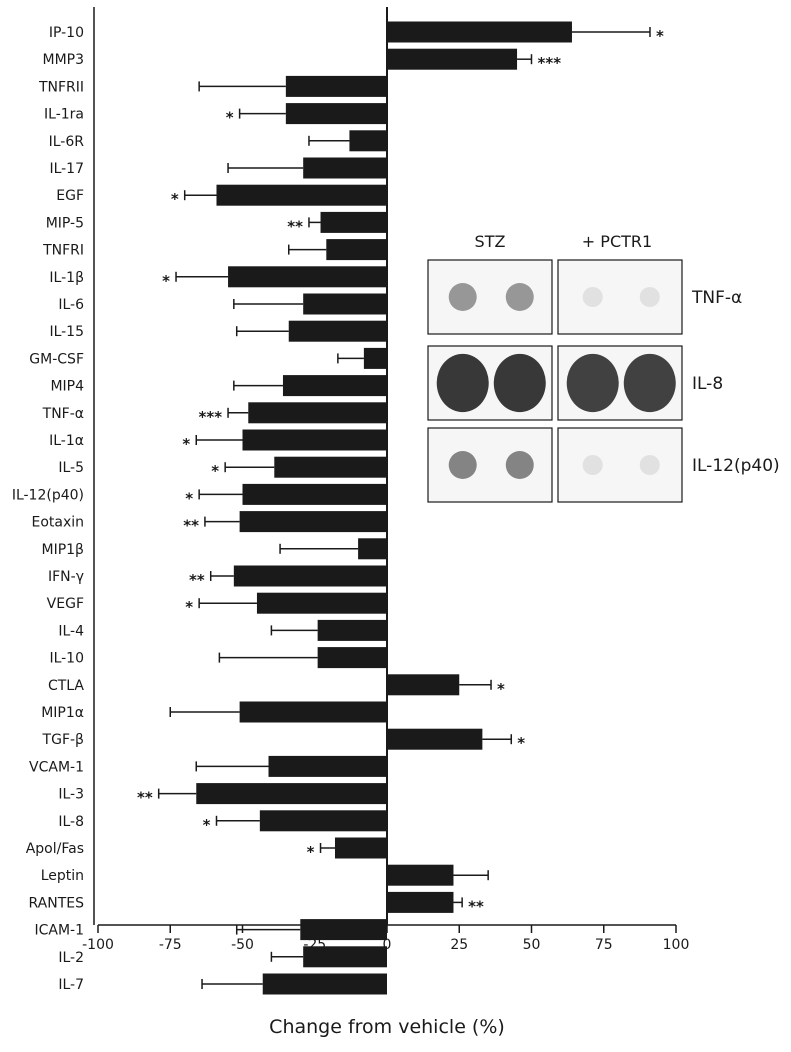 The image size is (791, 1052). I want to click on x-axis-title: Change from vehicle (%), so click(387, 1027).